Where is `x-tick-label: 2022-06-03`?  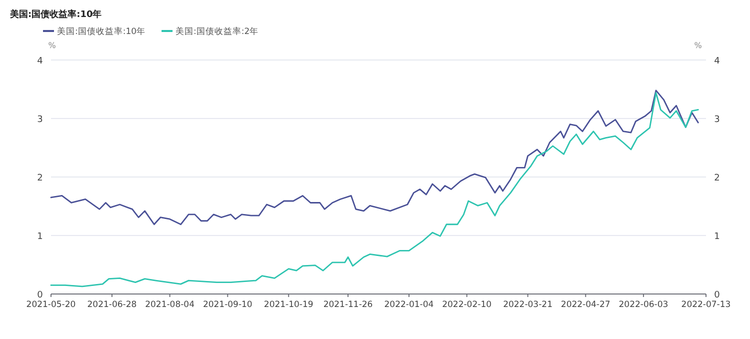 x-tick-label: 2022-06-03 is located at coordinates (643, 305).